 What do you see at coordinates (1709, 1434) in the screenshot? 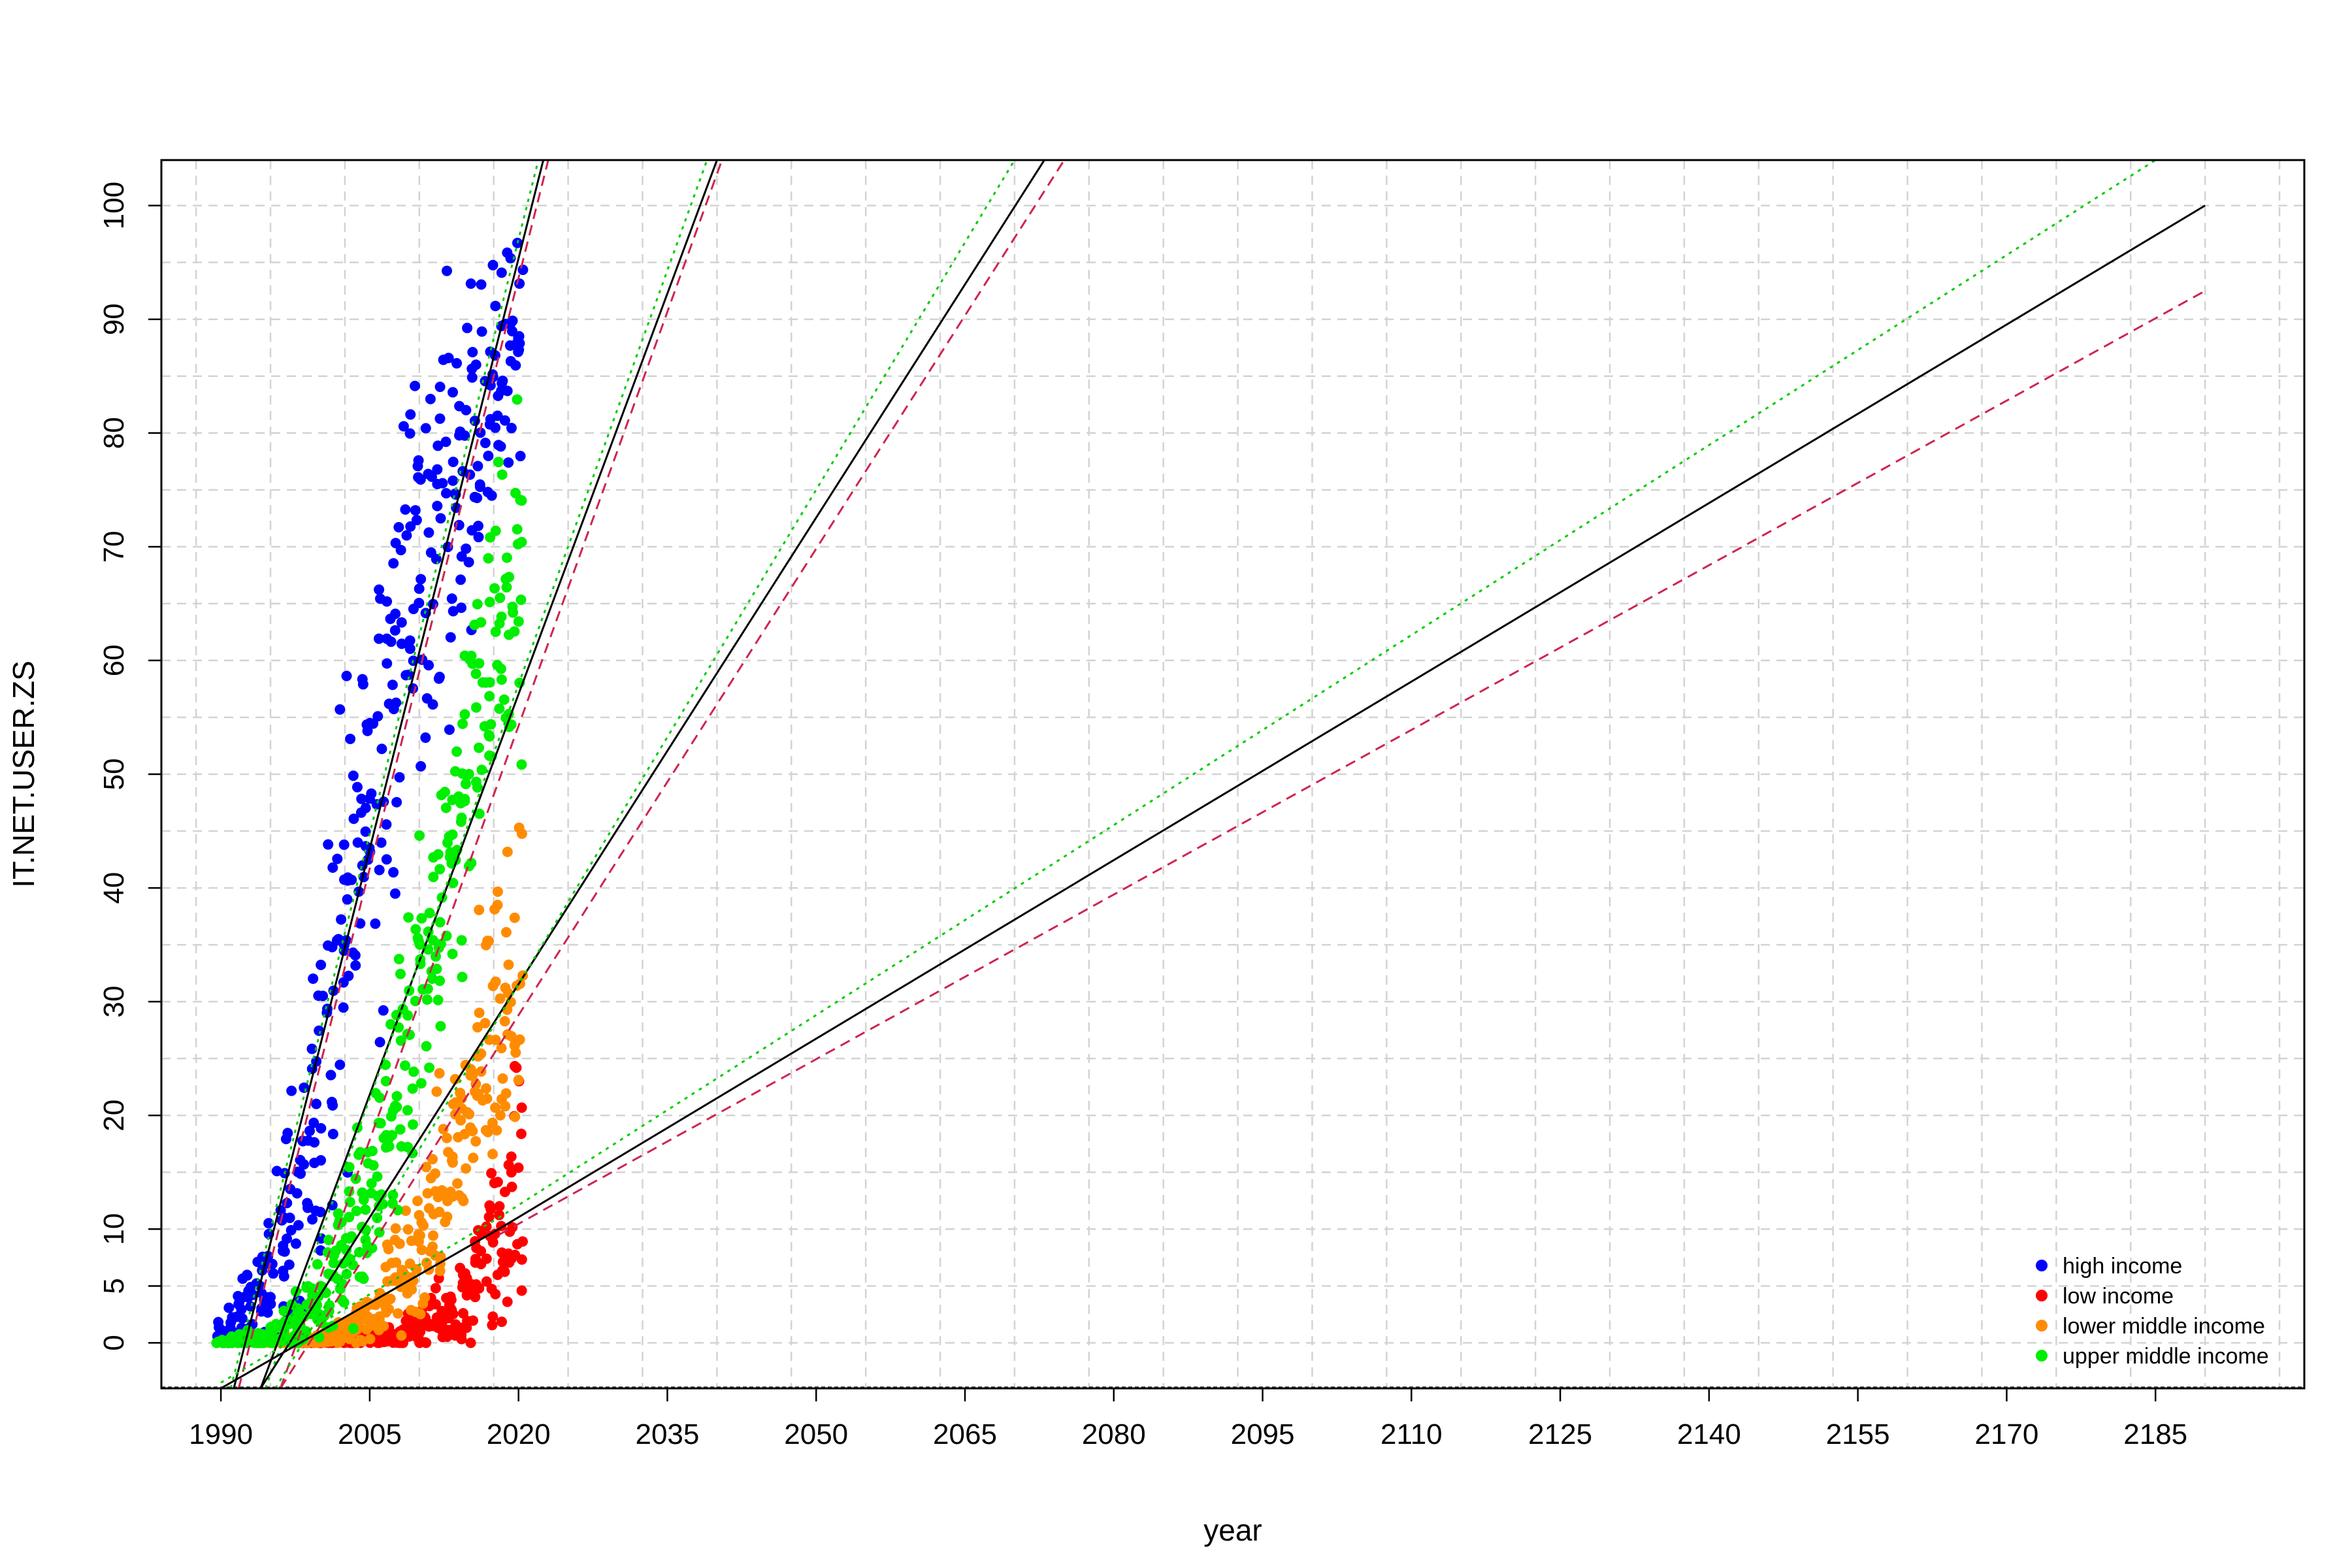
I see `x-tick-label: 2140` at bounding box center [1709, 1434].